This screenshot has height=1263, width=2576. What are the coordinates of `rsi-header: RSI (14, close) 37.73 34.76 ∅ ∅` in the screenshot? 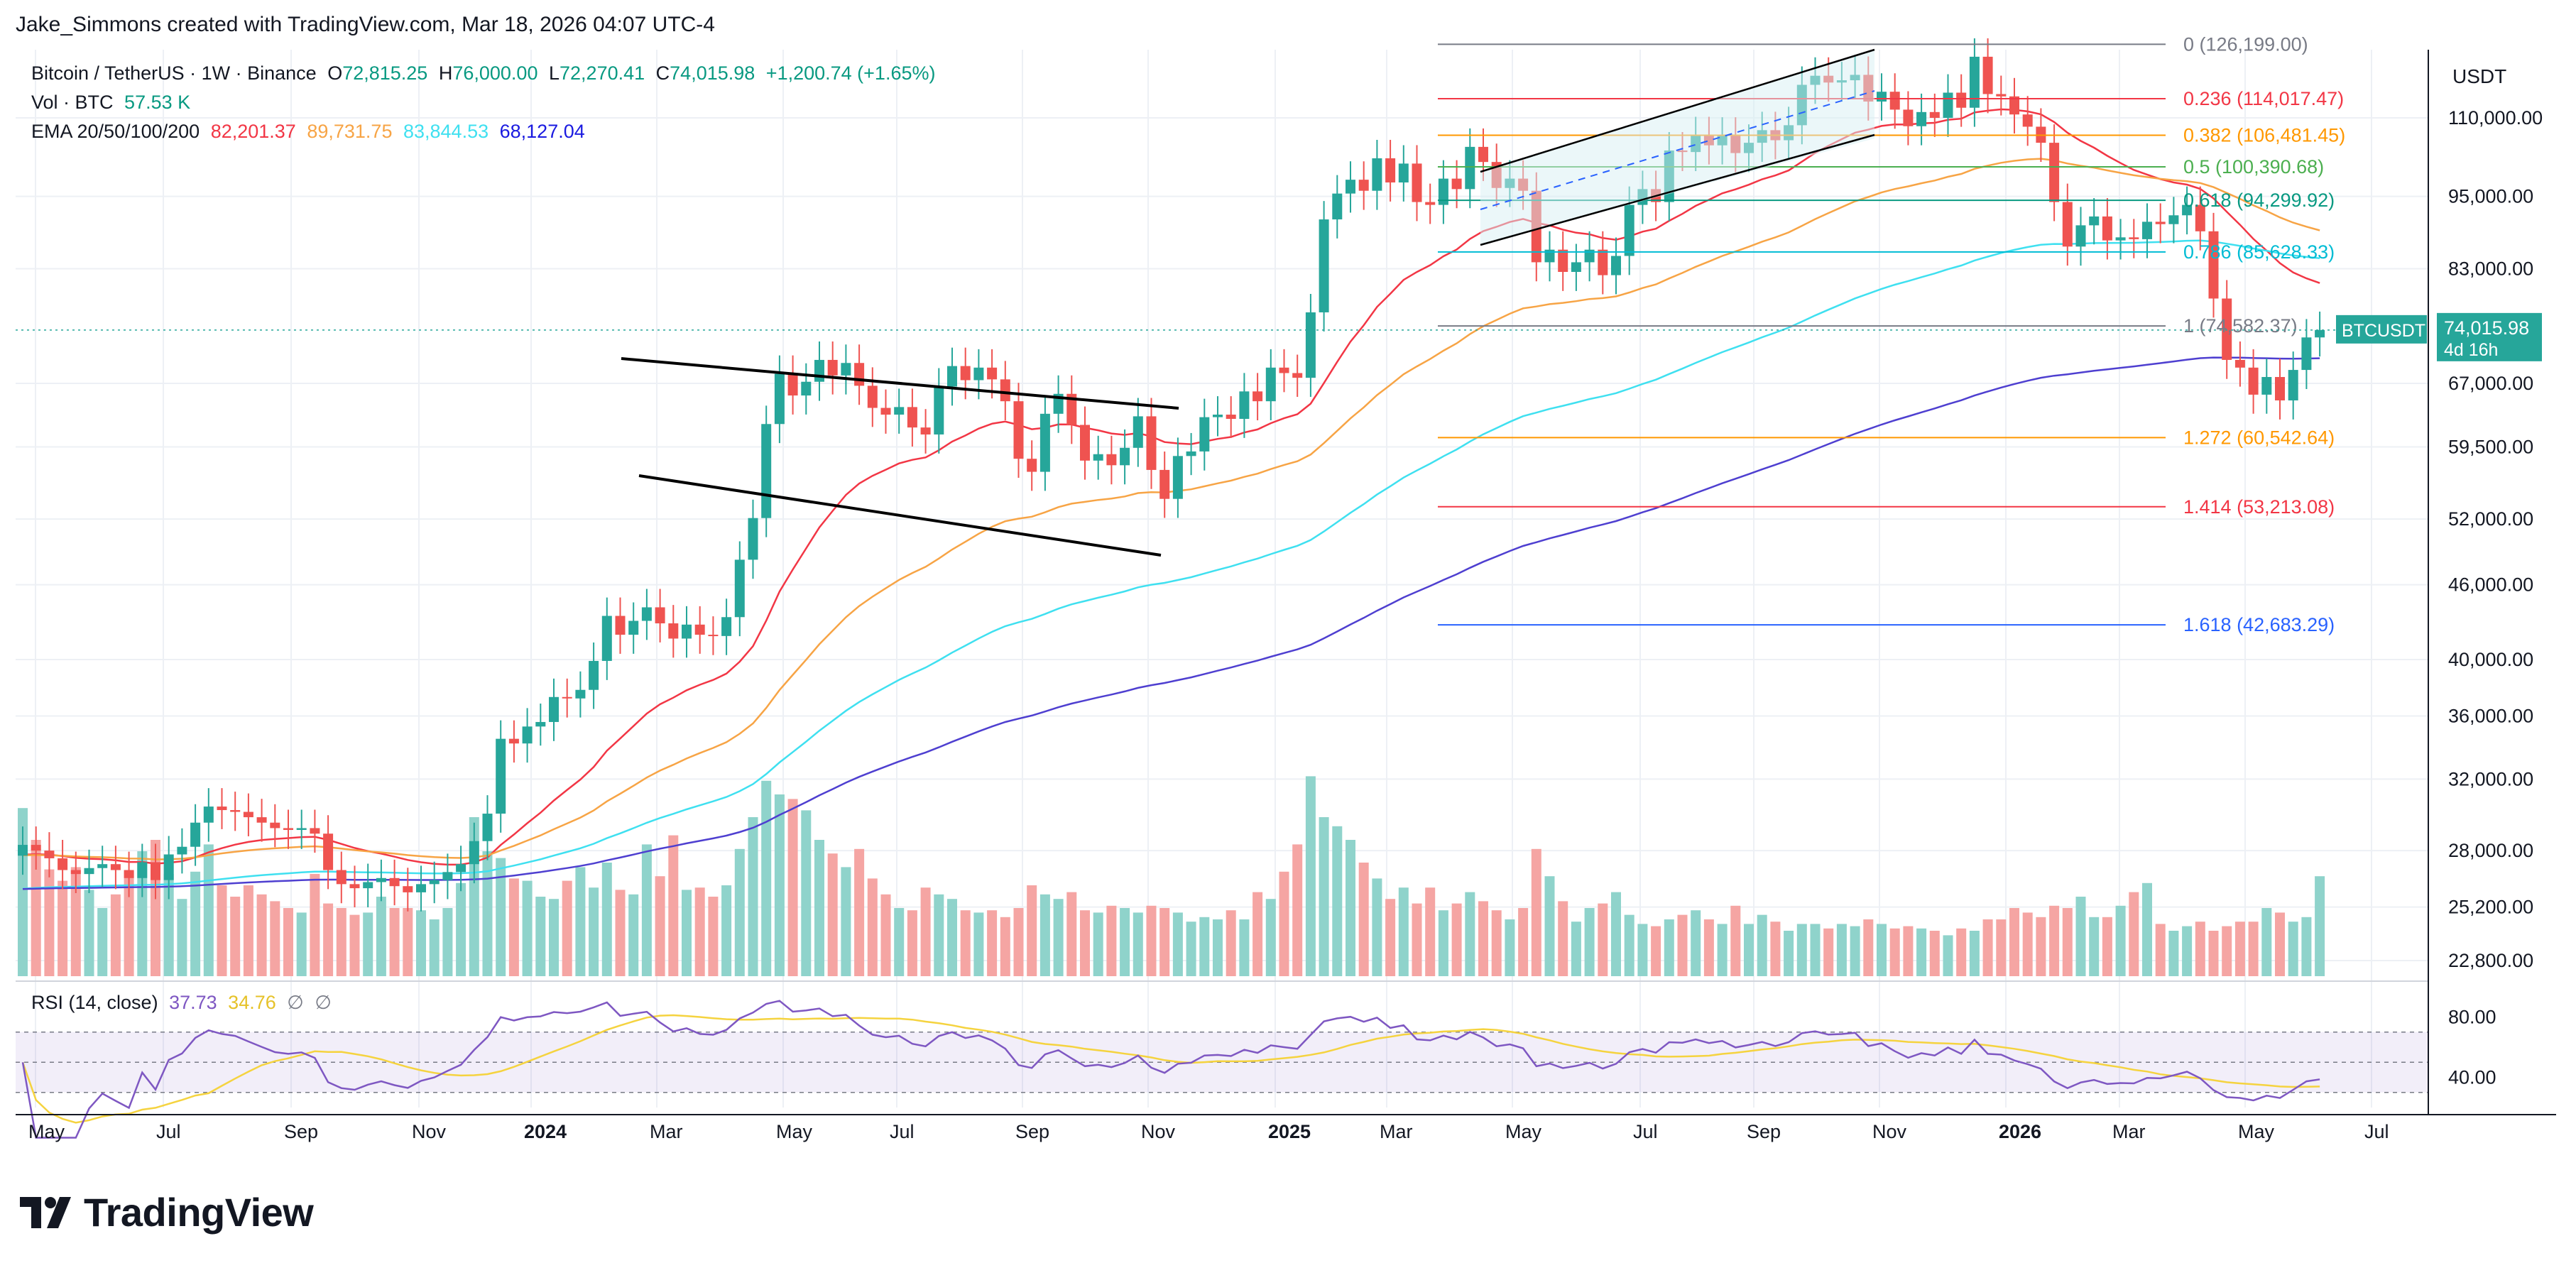 It's located at (184, 1003).